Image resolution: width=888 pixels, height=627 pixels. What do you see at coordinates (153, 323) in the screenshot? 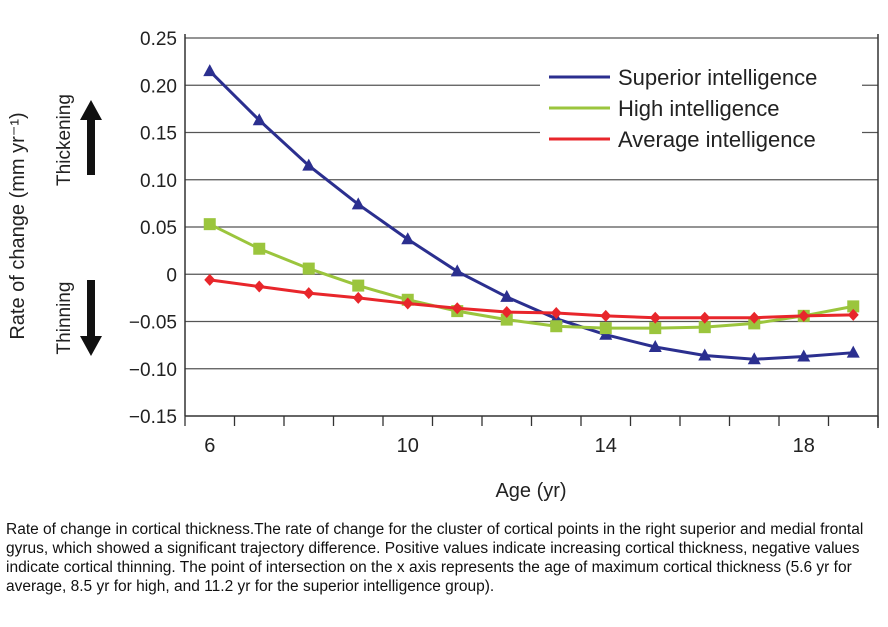
I see `y-tick-label: −0.05` at bounding box center [153, 323].